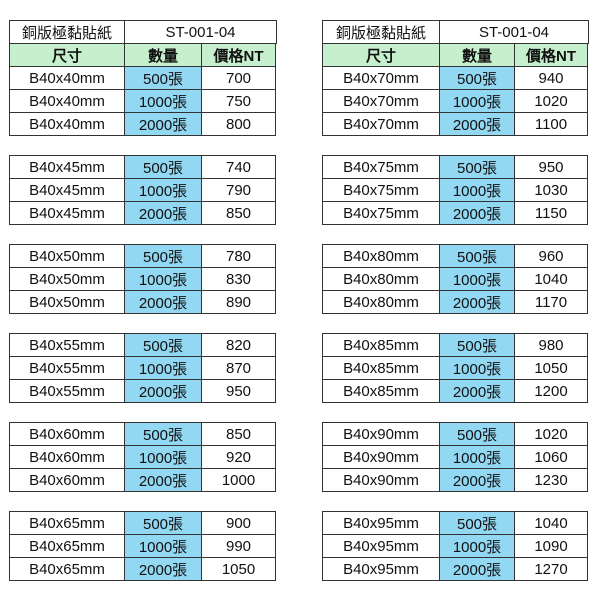 Image resolution: width=600 pixels, height=600 pixels. Describe the element at coordinates (143, 55) in the screenshot. I see `header-row: 尺寸 數量 價格NT` at that location.